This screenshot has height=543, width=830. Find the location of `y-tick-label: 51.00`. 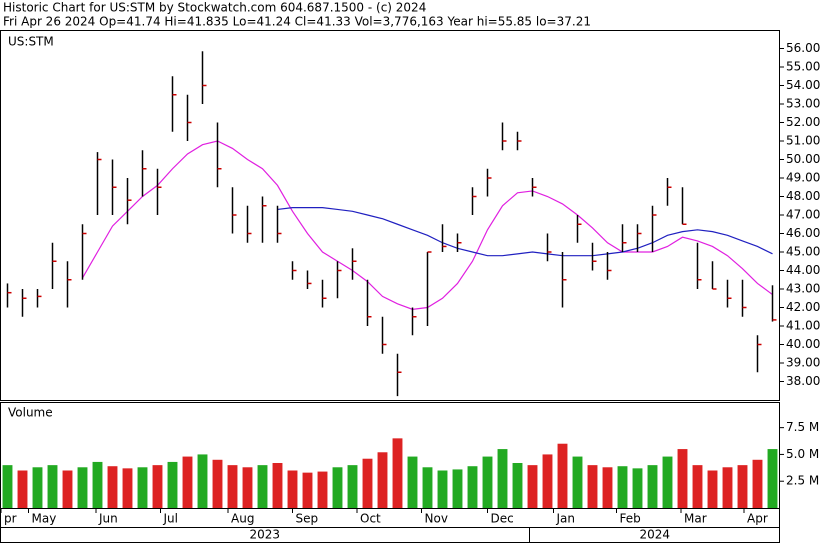

y-tick-label: 51.00 is located at coordinates (803, 141).